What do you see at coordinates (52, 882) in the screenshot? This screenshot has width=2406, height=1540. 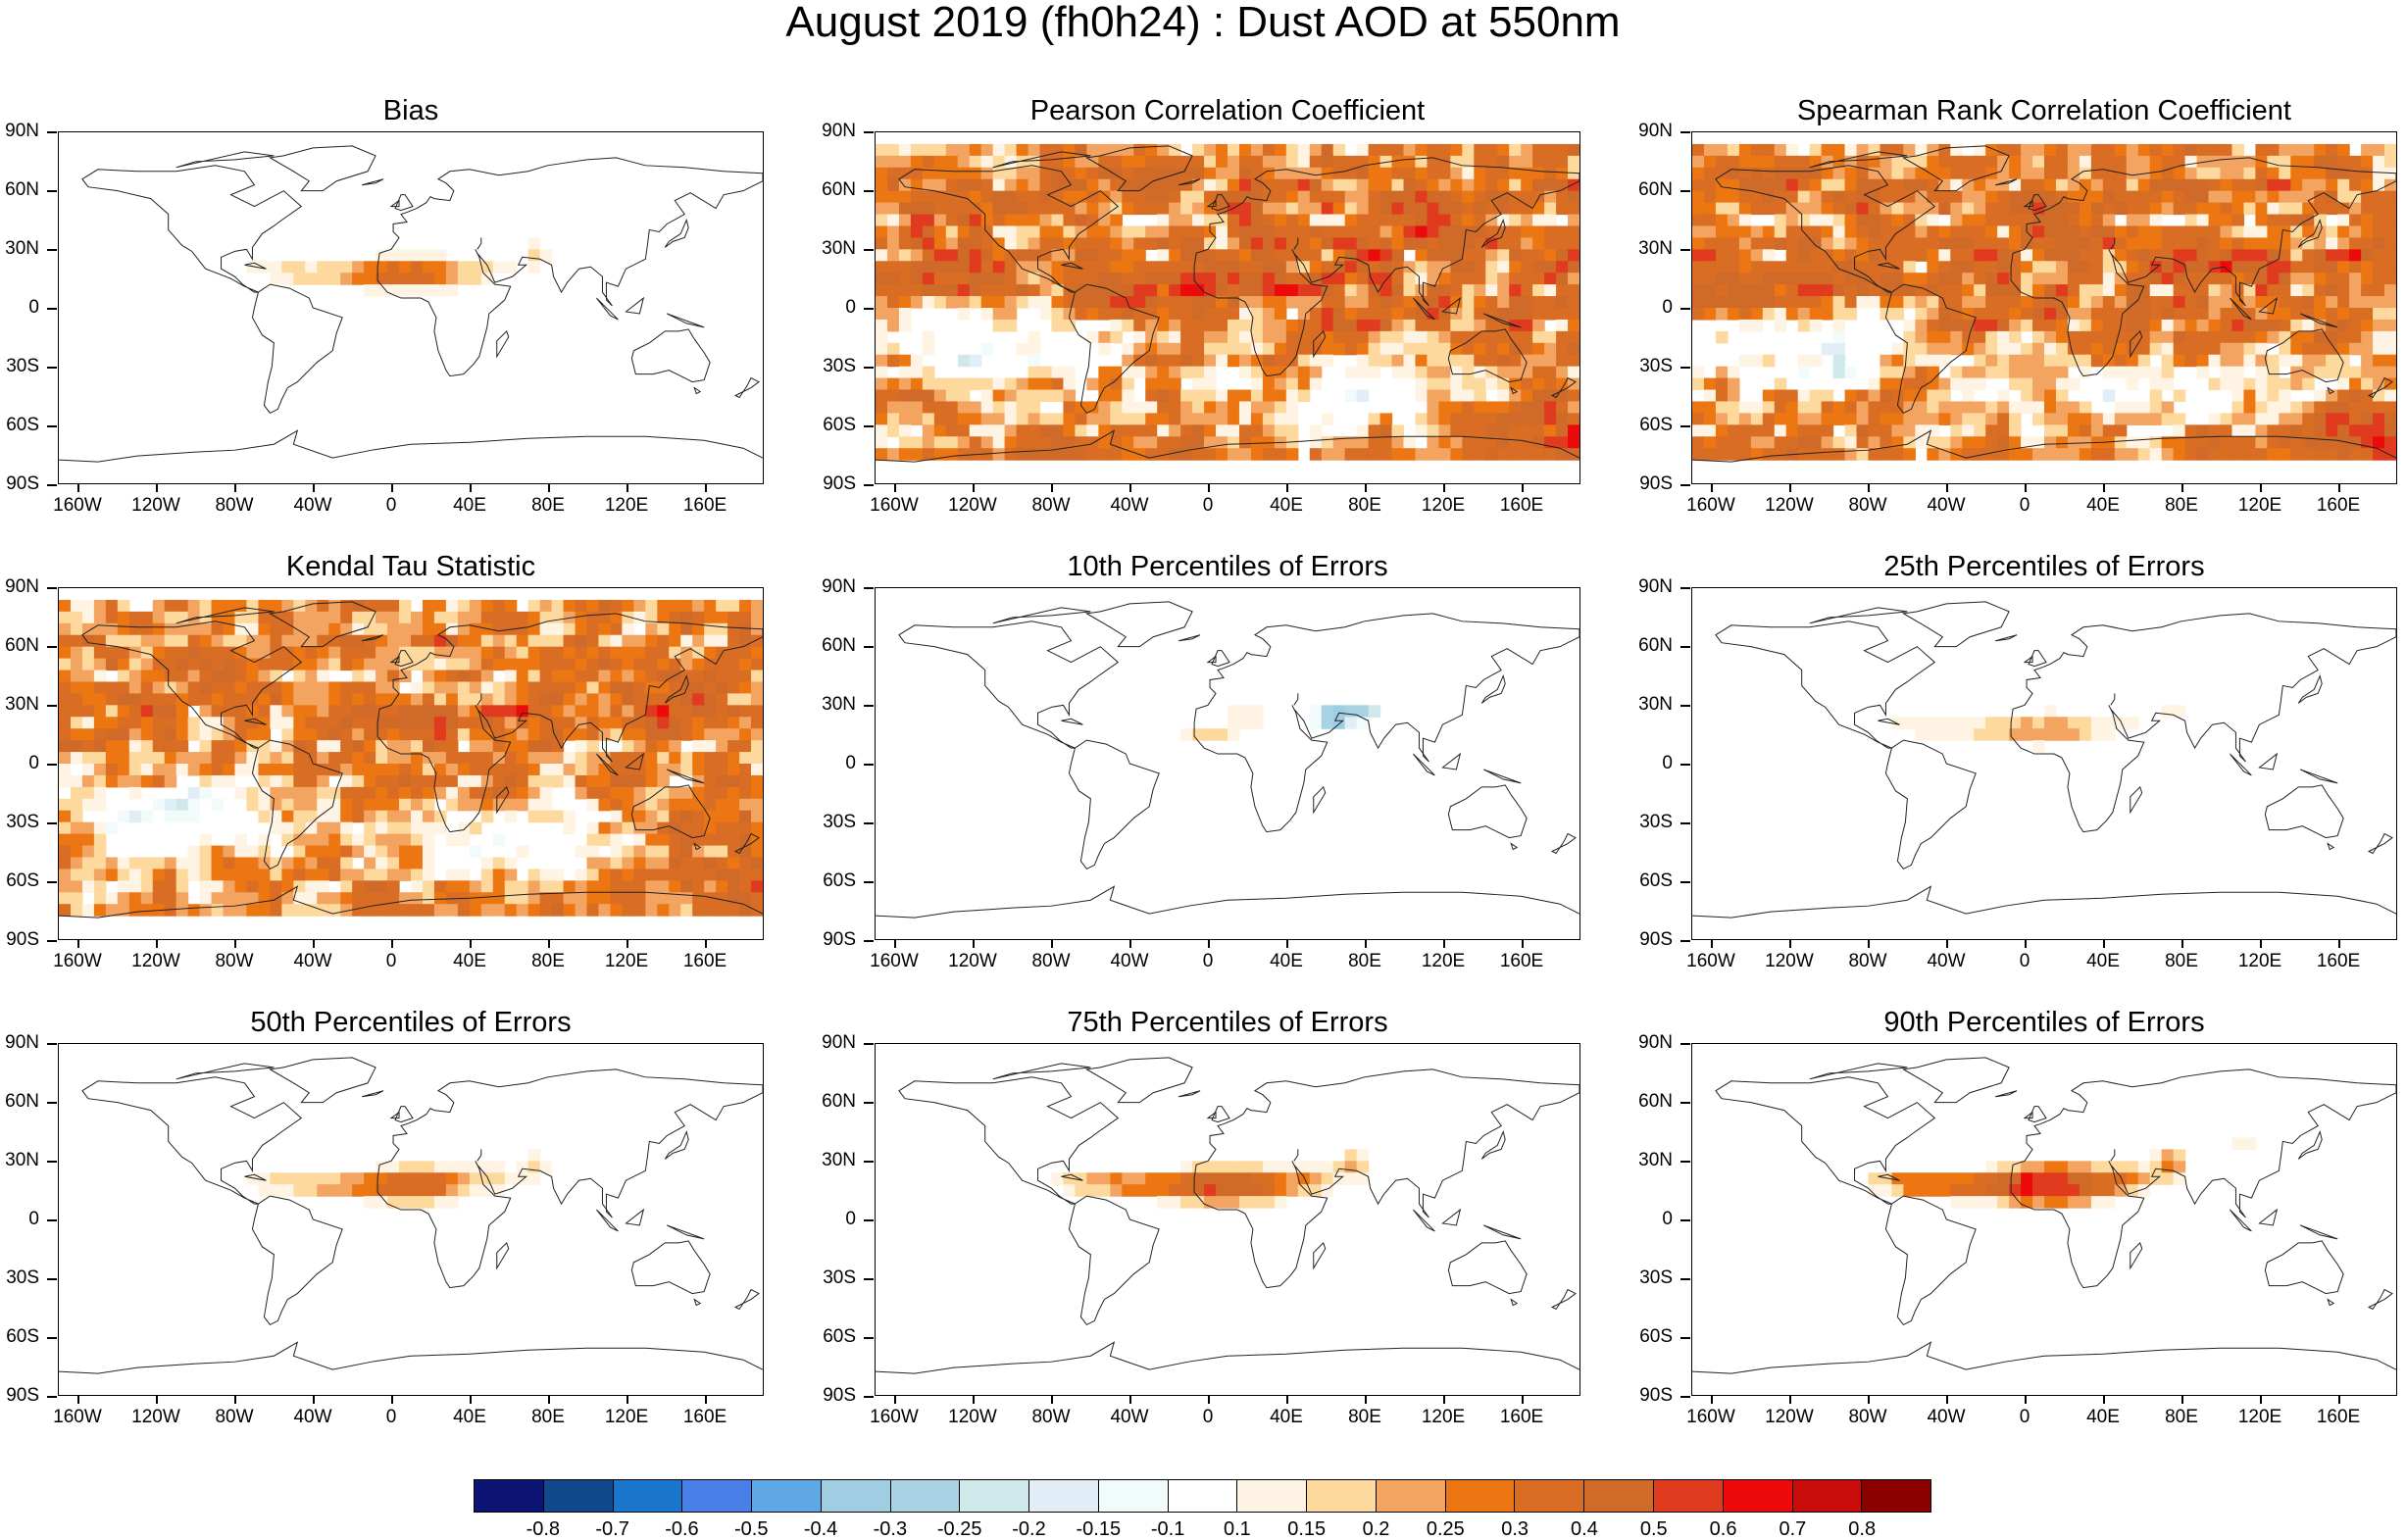 I see `latitude-tick` at bounding box center [52, 882].